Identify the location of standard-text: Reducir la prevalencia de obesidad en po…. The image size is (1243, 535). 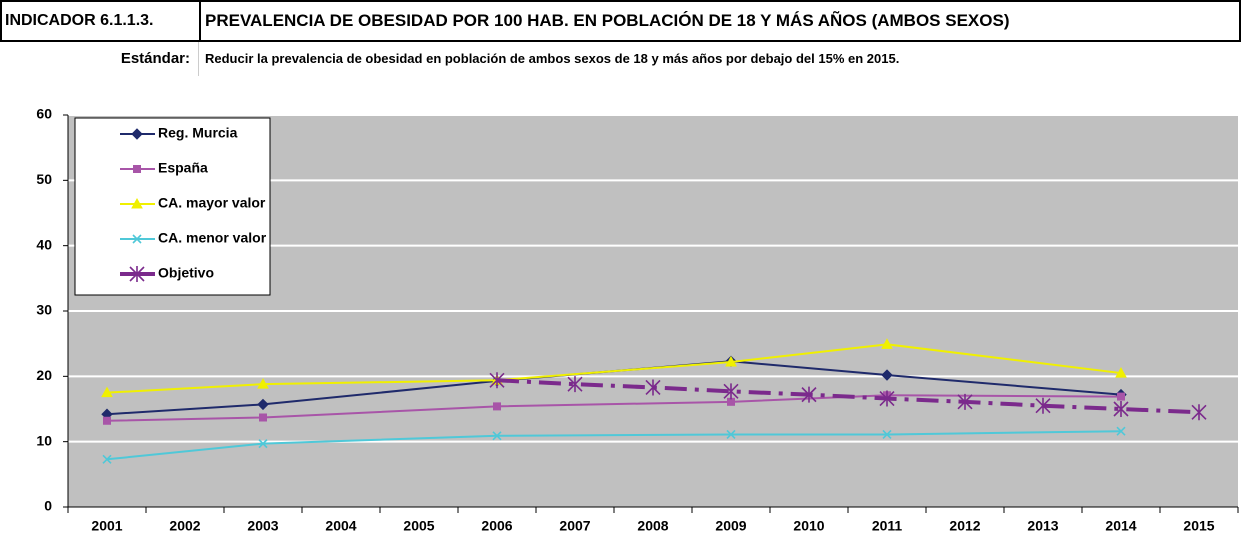
(552, 58).